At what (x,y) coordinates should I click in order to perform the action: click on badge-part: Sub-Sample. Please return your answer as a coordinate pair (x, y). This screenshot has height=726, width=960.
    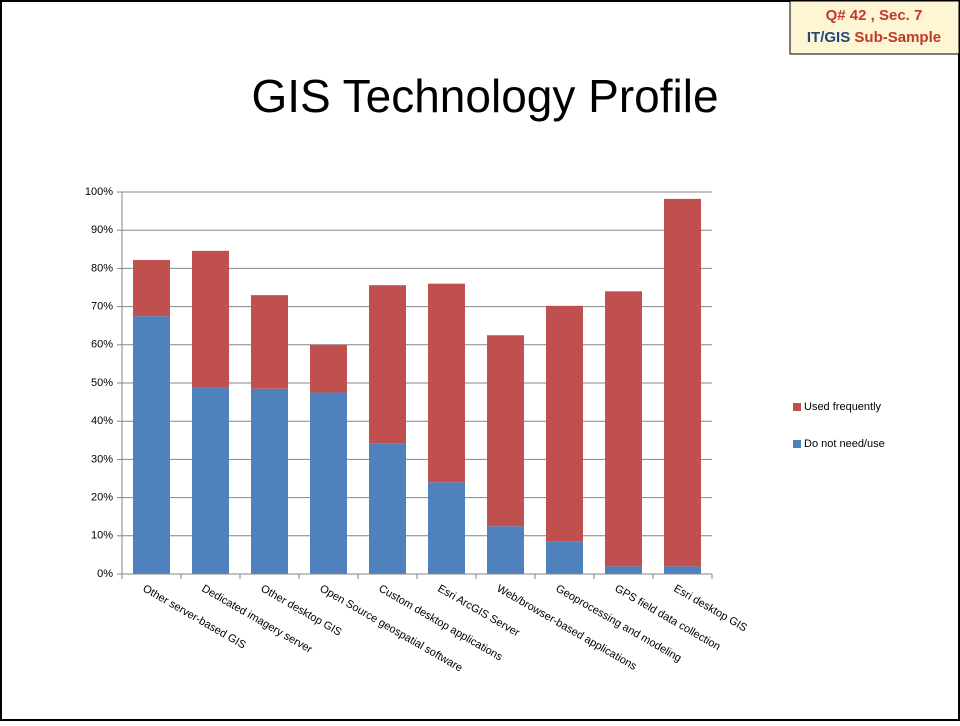
    Looking at the image, I should click on (897, 37).